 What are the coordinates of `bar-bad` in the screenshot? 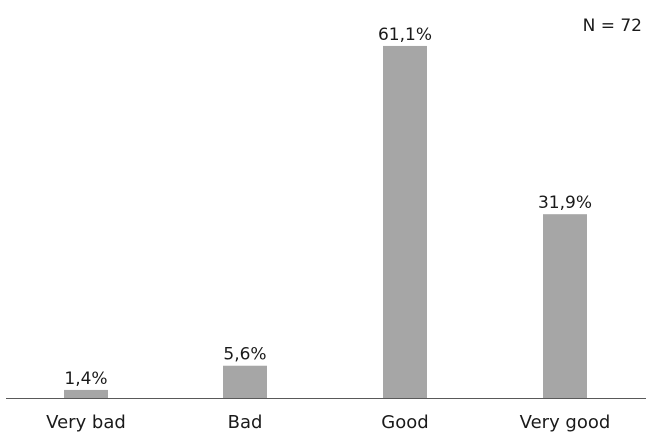 It's located at (245, 381).